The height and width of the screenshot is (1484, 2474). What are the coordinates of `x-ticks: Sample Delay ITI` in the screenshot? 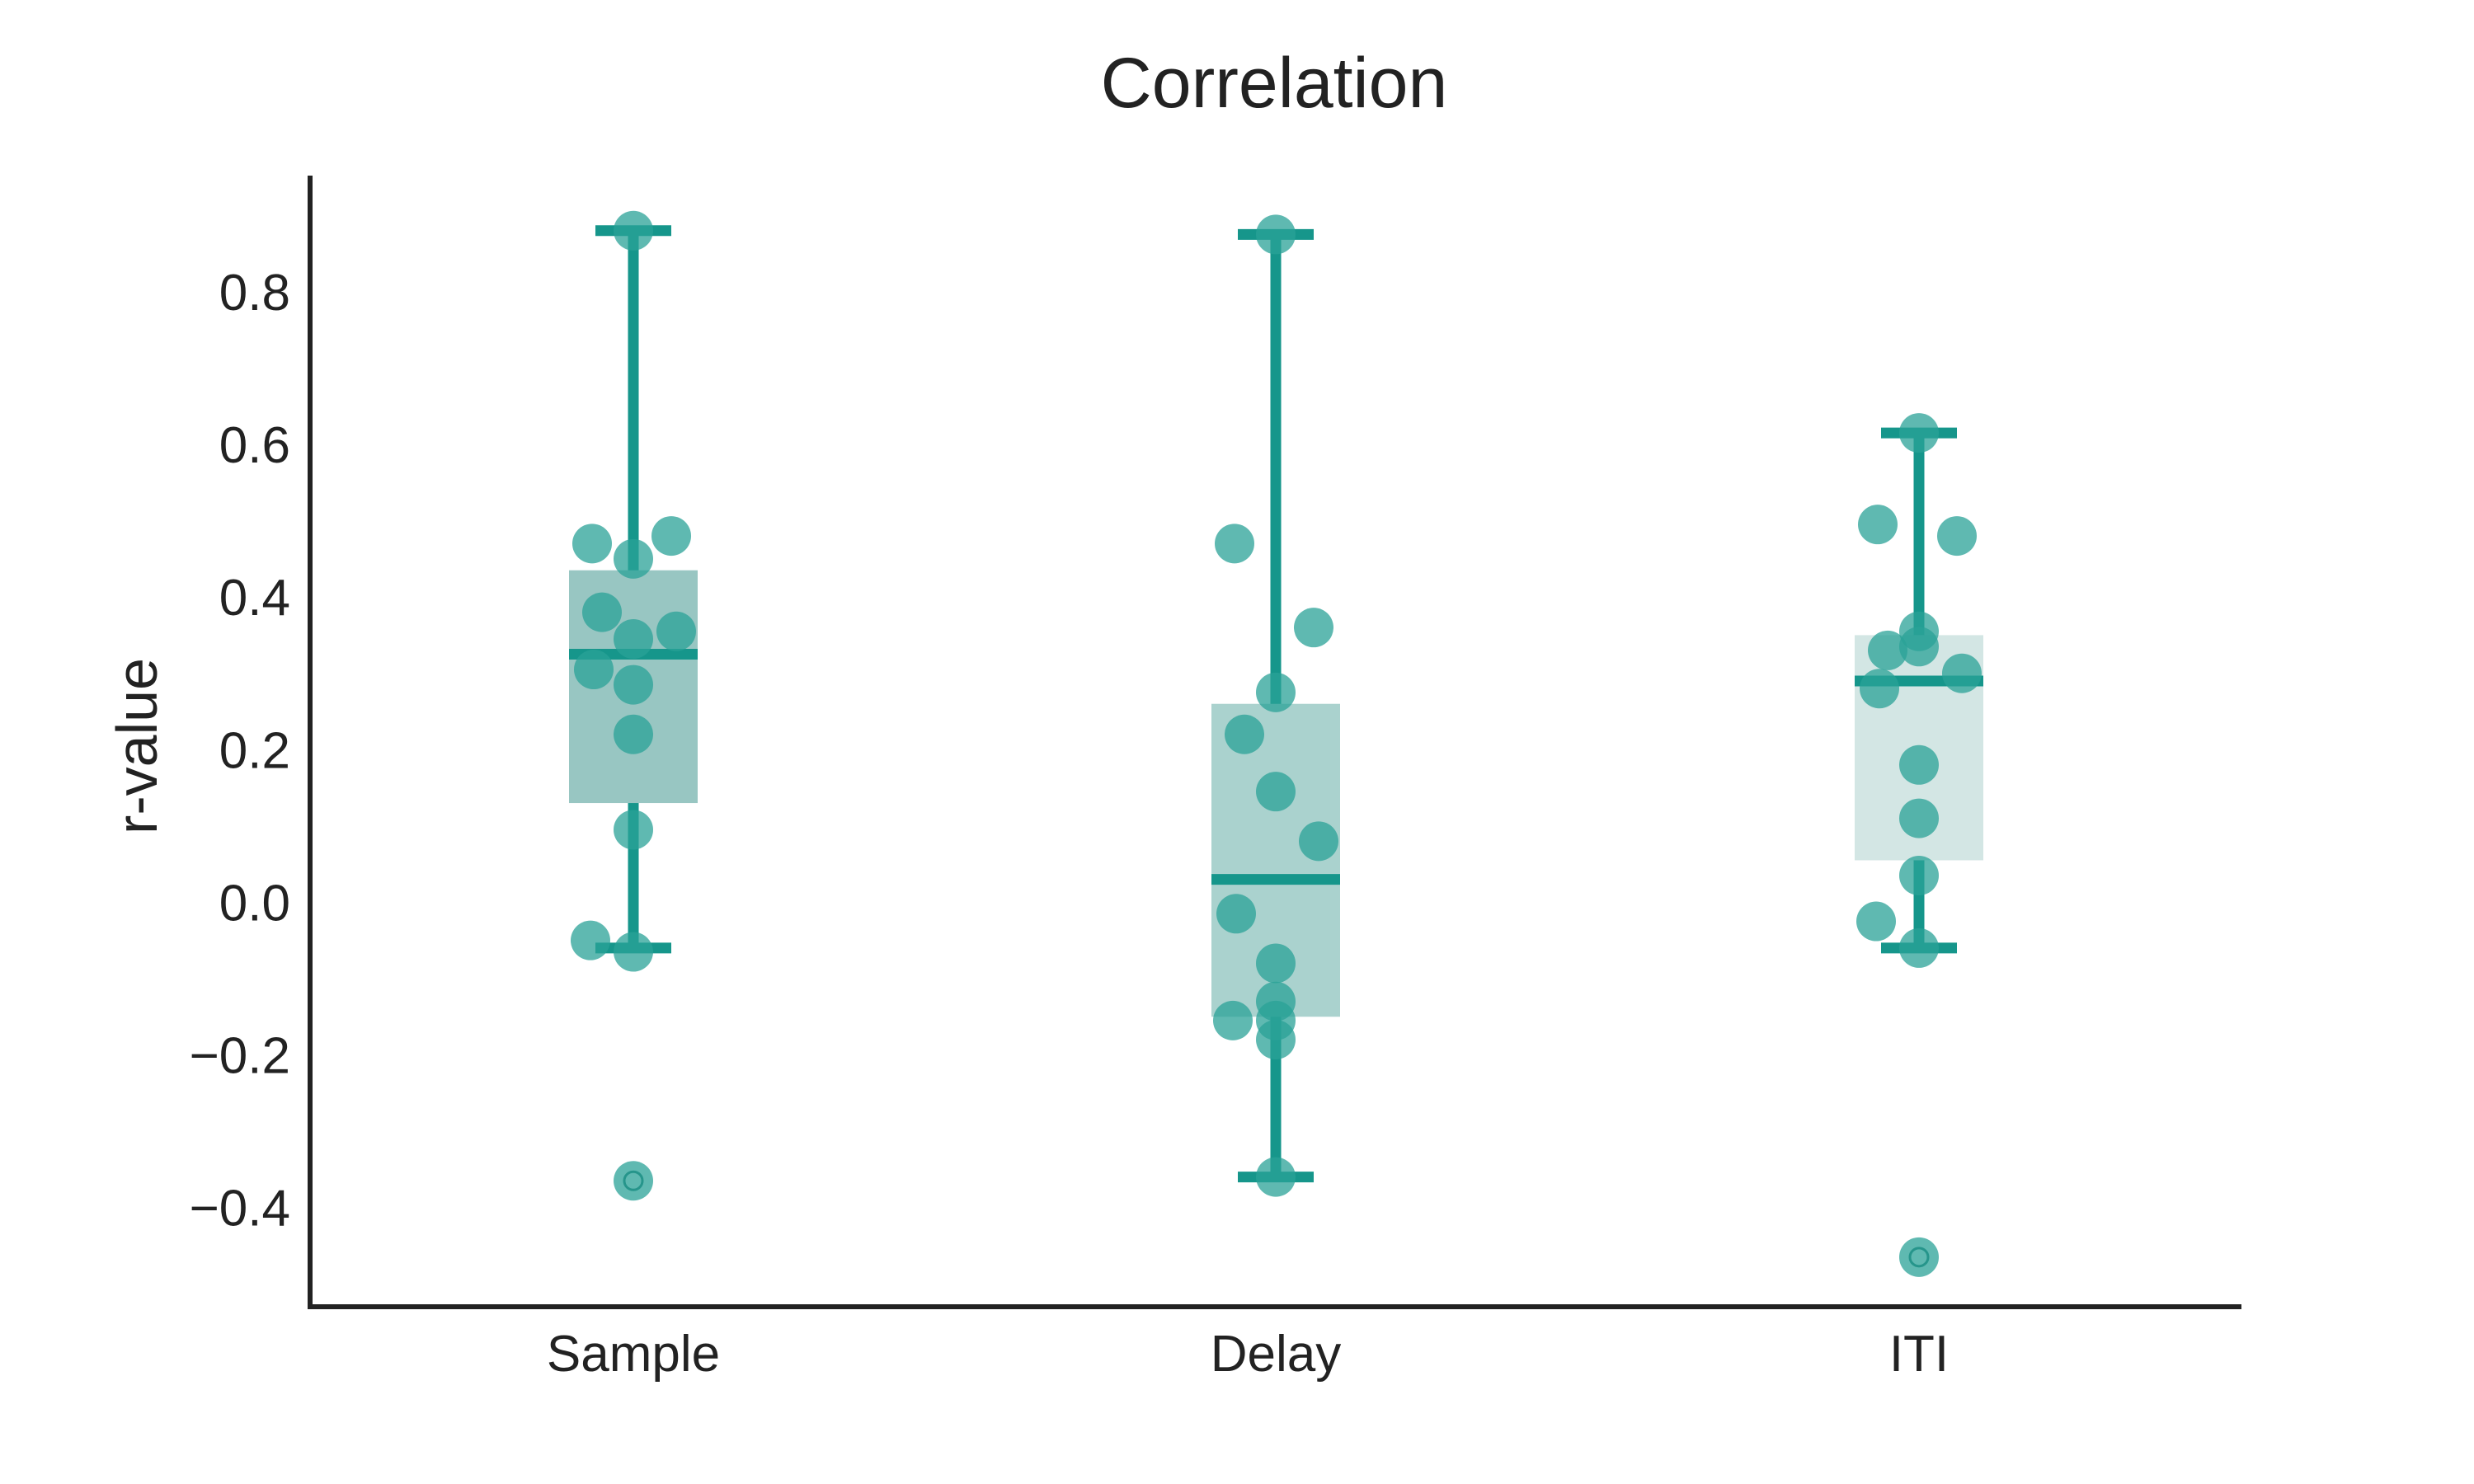 It's located at (1248, 1354).